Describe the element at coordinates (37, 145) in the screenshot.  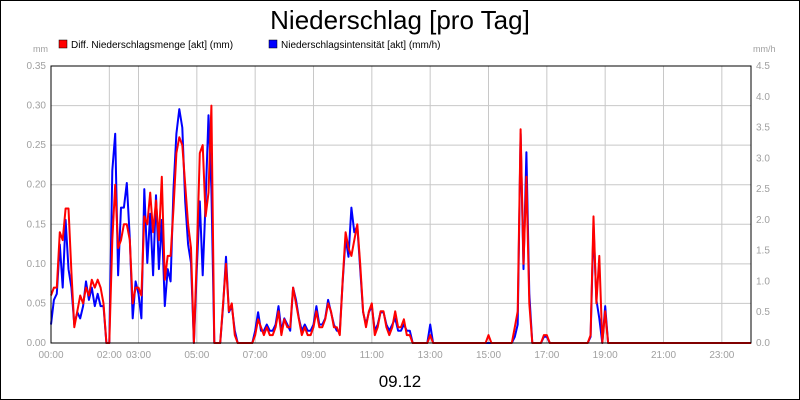
I see `y-left-tick-label: 0.25` at that location.